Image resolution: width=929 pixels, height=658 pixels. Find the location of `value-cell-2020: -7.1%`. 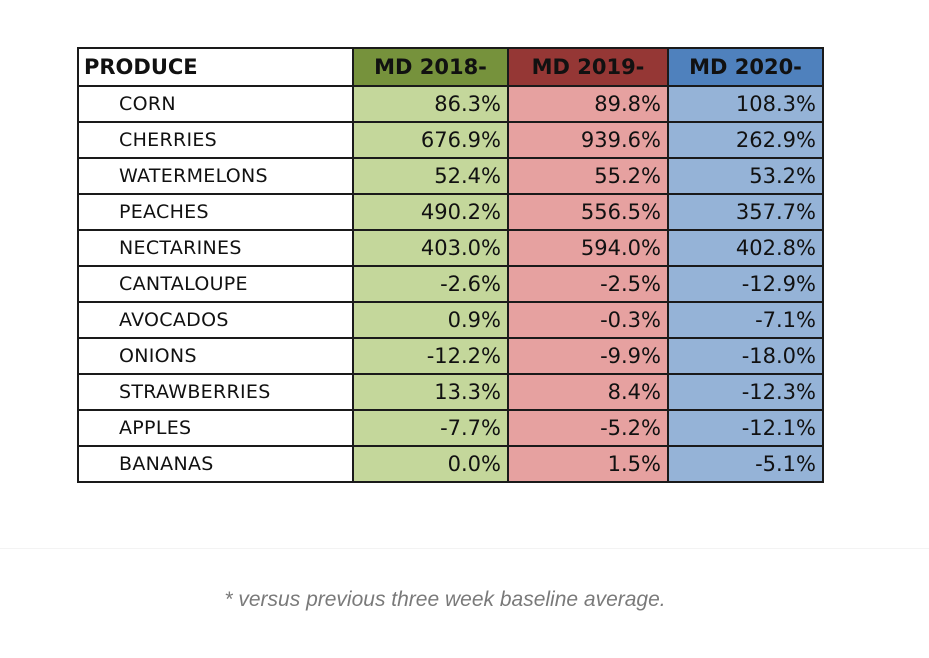

value-cell-2020: -7.1% is located at coordinates (745, 320).